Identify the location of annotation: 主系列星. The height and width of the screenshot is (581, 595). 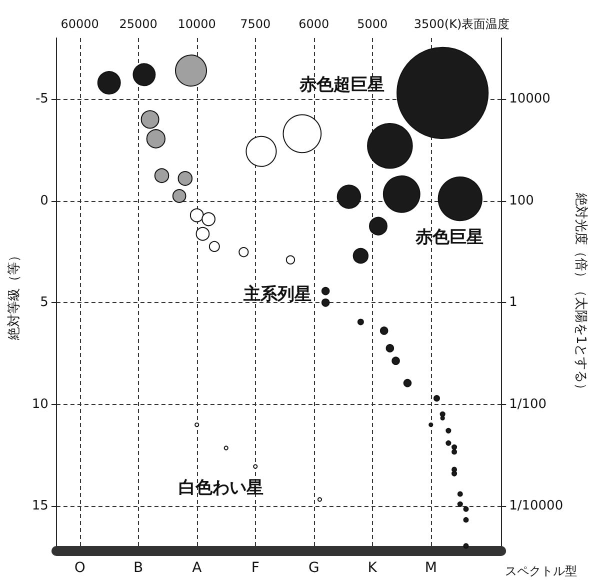
(277, 294).